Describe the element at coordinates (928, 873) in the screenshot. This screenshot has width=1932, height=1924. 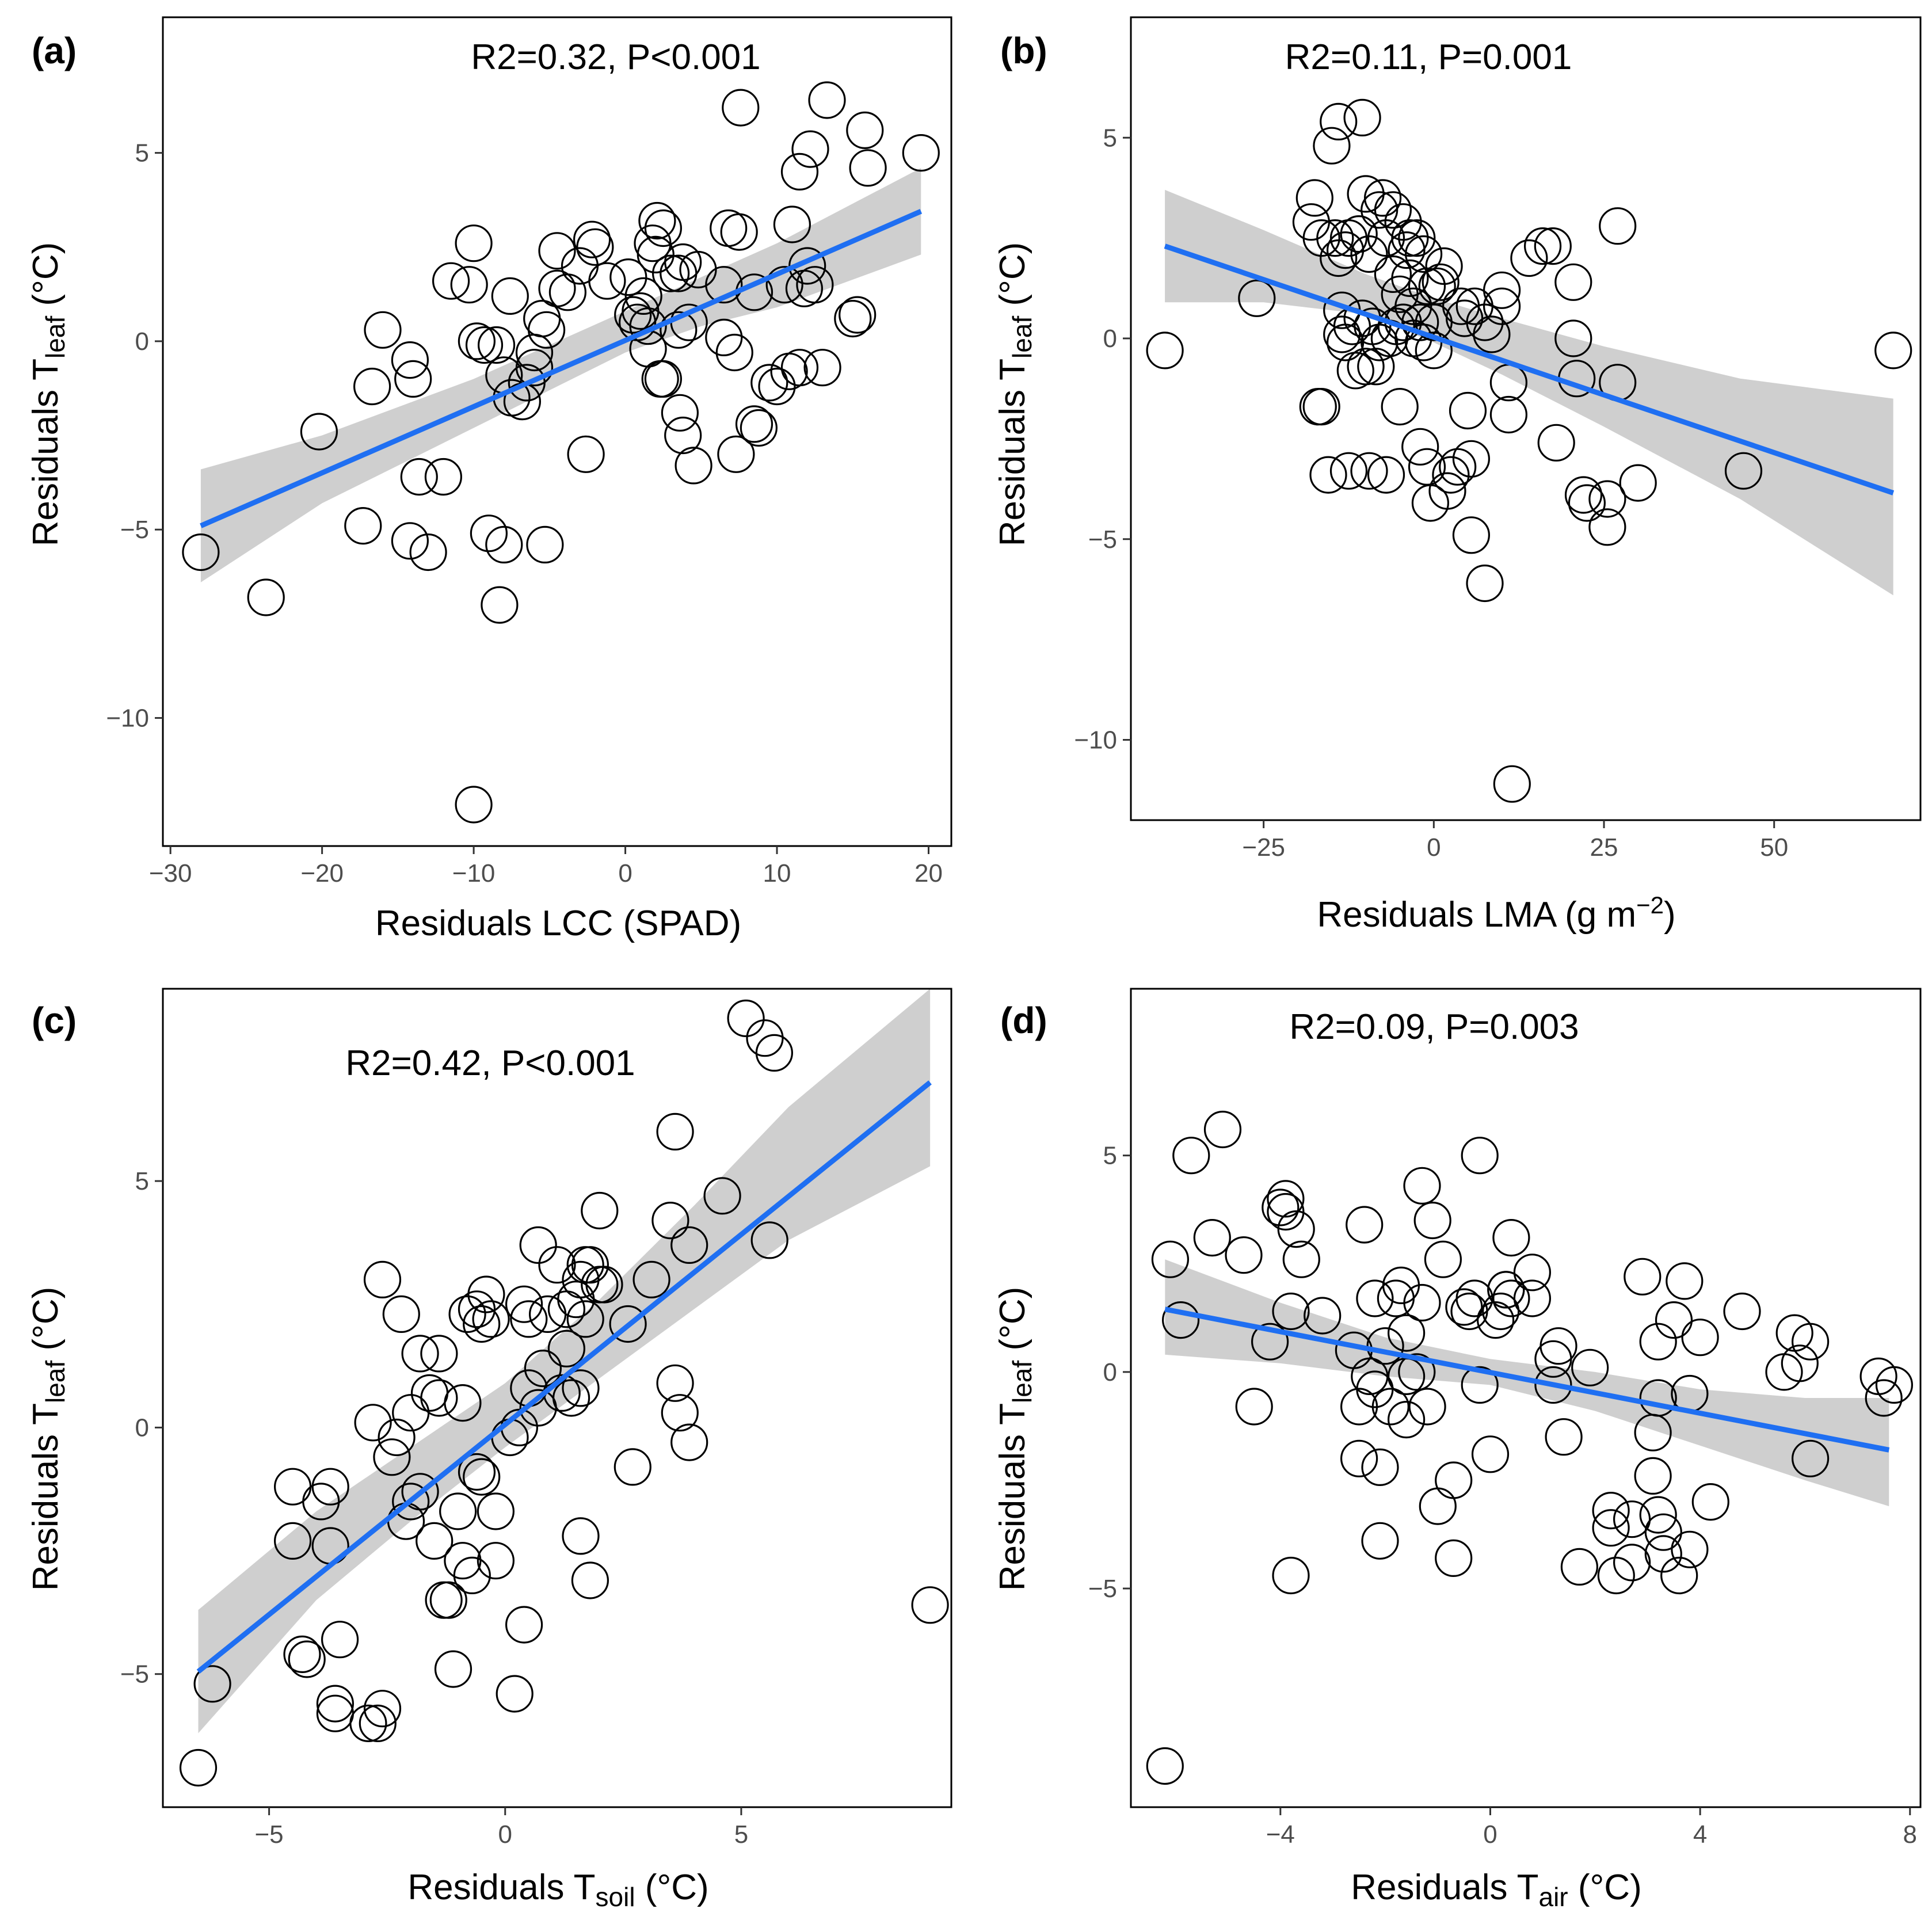
I see `x-tick-label: 20` at that location.